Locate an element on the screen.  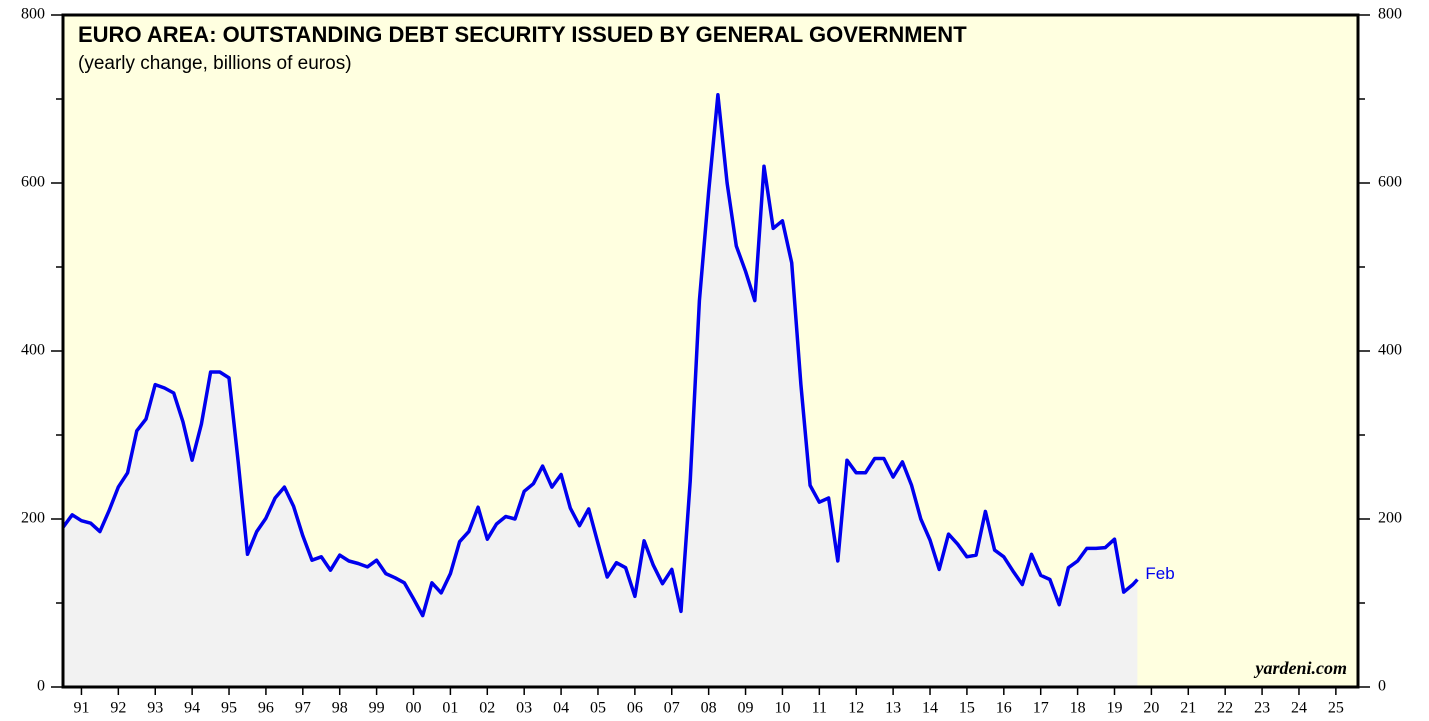
y-tick-label: 400 is located at coordinates (33, 350).